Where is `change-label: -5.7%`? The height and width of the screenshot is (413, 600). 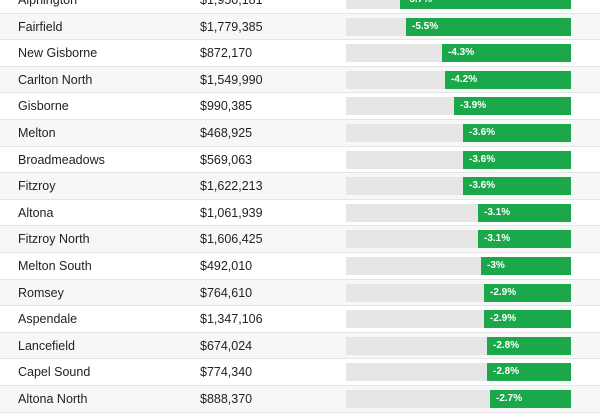 change-label: -5.7% is located at coordinates (419, 4).